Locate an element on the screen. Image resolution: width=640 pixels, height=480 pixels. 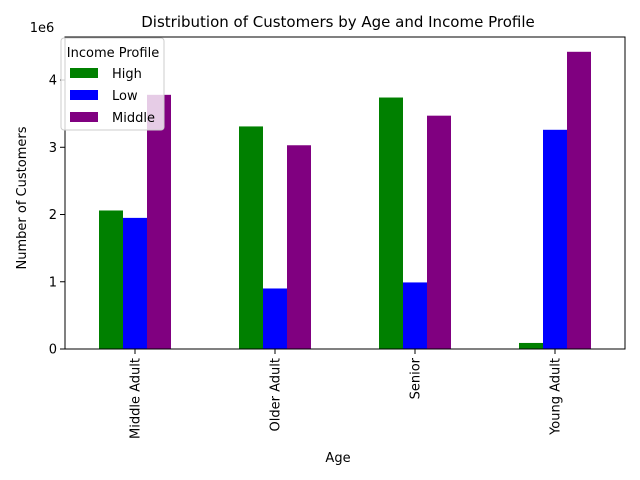
legend-label-high: High is located at coordinates (127, 74).